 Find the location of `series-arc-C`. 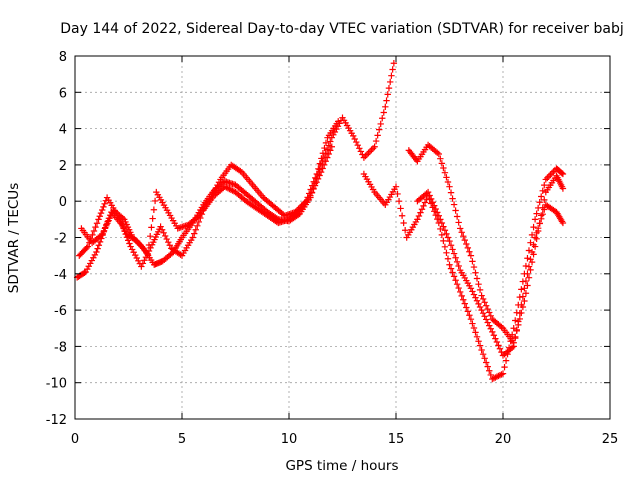

series-arc-C is located at coordinates (206, 206).